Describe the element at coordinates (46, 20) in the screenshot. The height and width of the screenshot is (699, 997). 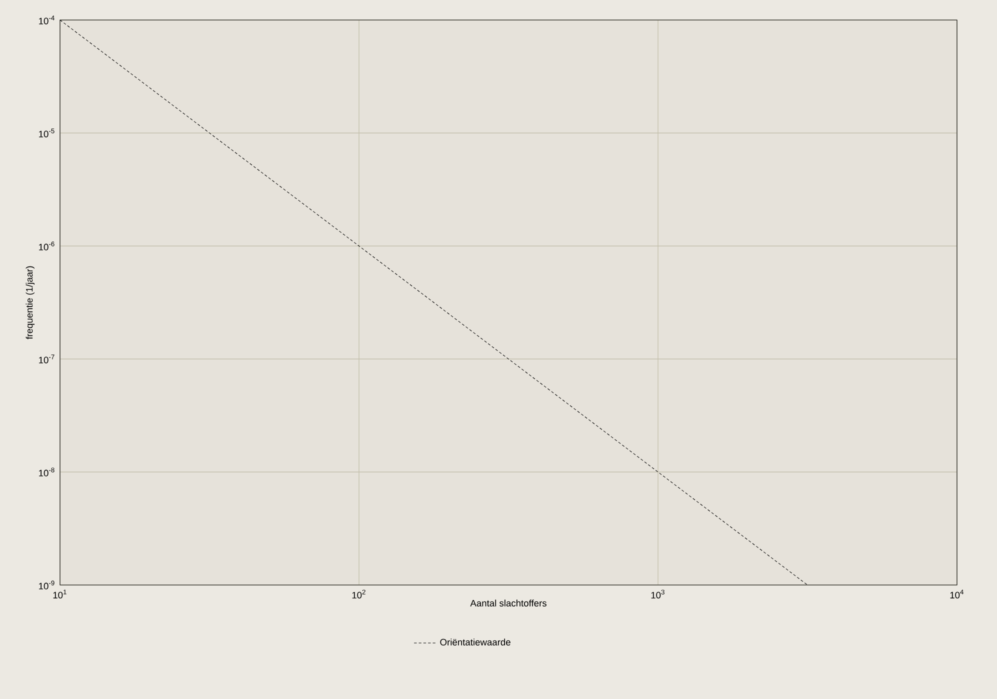
I see `y-tick-label: 10$^{-4}$` at that location.